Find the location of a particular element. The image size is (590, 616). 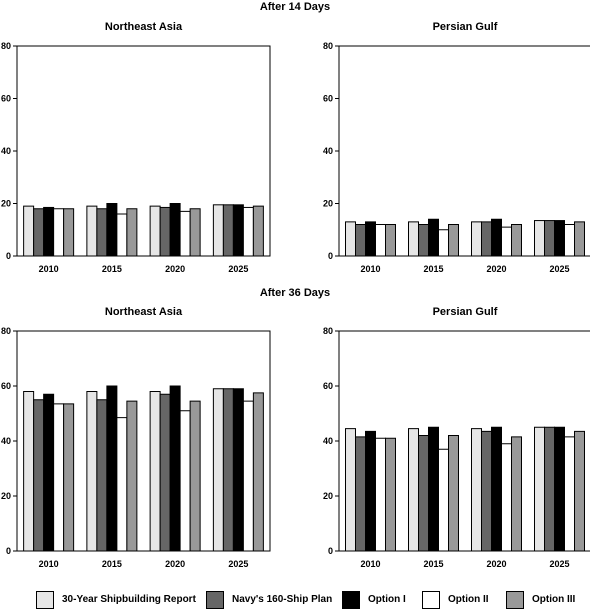

legend-label-30-year-report: 30-Year Shipbuilding Report is located at coordinates (129, 599).